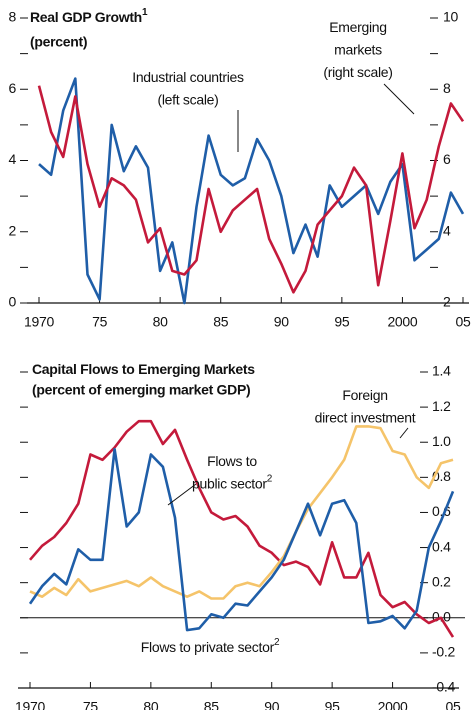 Image resolution: width=476 pixels, height=710 pixels. I want to click on annotation: (left scale), so click(188, 99).